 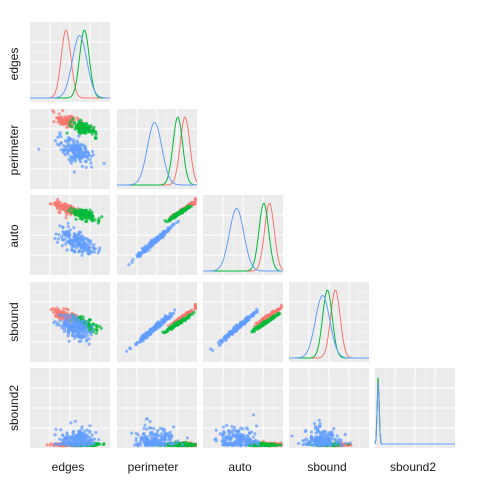 What do you see at coordinates (14, 150) in the screenshot?
I see `row-label-perimeter: perimeter` at bounding box center [14, 150].